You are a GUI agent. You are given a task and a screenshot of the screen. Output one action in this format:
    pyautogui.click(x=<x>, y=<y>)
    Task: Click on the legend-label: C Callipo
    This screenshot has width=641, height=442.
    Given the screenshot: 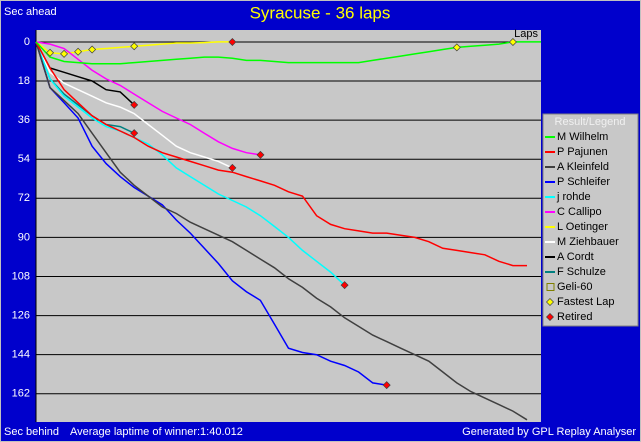 What is the action you would take?
    pyautogui.click(x=579, y=212)
    